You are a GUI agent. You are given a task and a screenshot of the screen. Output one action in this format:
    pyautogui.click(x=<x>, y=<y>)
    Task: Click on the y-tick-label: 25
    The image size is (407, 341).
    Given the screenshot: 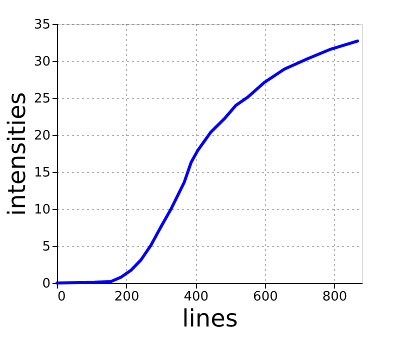 What is the action you would take?
    pyautogui.click(x=42, y=99)
    